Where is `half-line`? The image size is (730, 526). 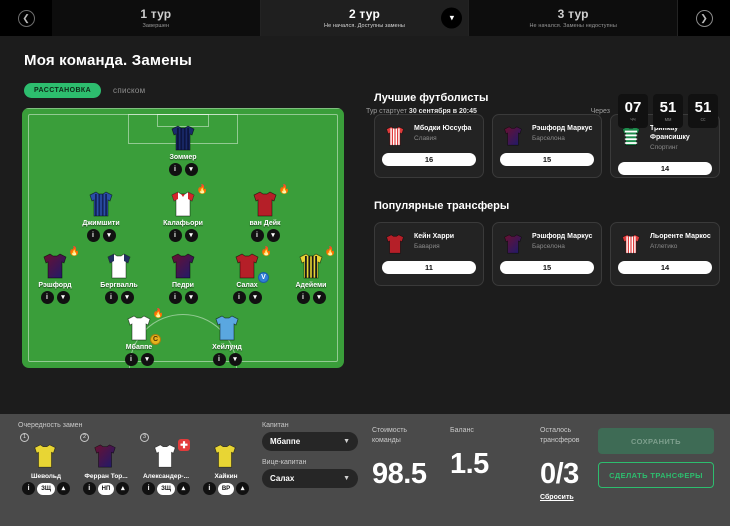 half-line is located at coordinates (183, 108).